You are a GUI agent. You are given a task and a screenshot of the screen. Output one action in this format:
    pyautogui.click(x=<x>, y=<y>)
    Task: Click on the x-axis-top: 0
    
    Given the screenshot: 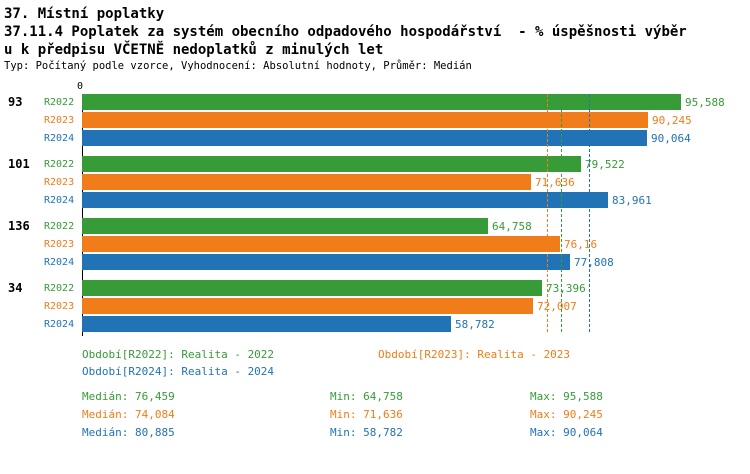 What is the action you would take?
    pyautogui.click(x=375, y=87)
    